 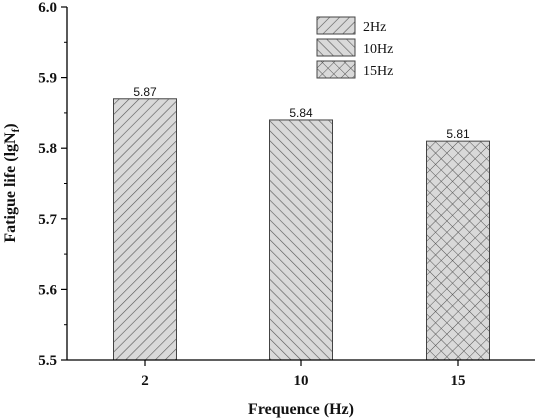 I want to click on x-tick-label-10: 10, so click(x=301, y=381).